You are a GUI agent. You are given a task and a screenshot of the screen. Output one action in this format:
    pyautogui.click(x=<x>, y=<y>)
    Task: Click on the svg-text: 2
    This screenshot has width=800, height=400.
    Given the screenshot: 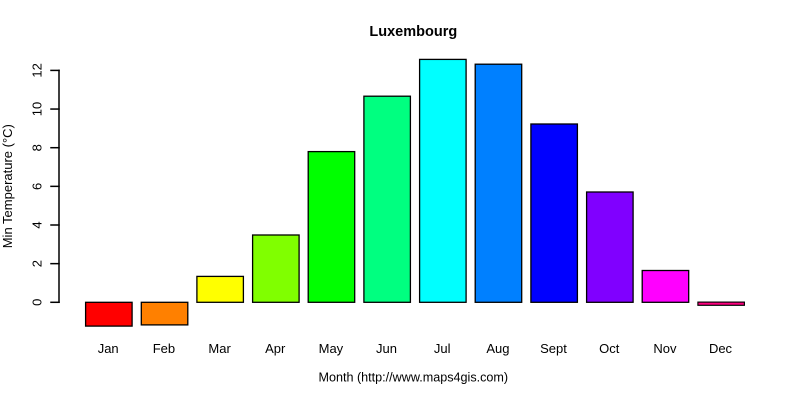 What is the action you would take?
    pyautogui.click(x=37, y=263)
    